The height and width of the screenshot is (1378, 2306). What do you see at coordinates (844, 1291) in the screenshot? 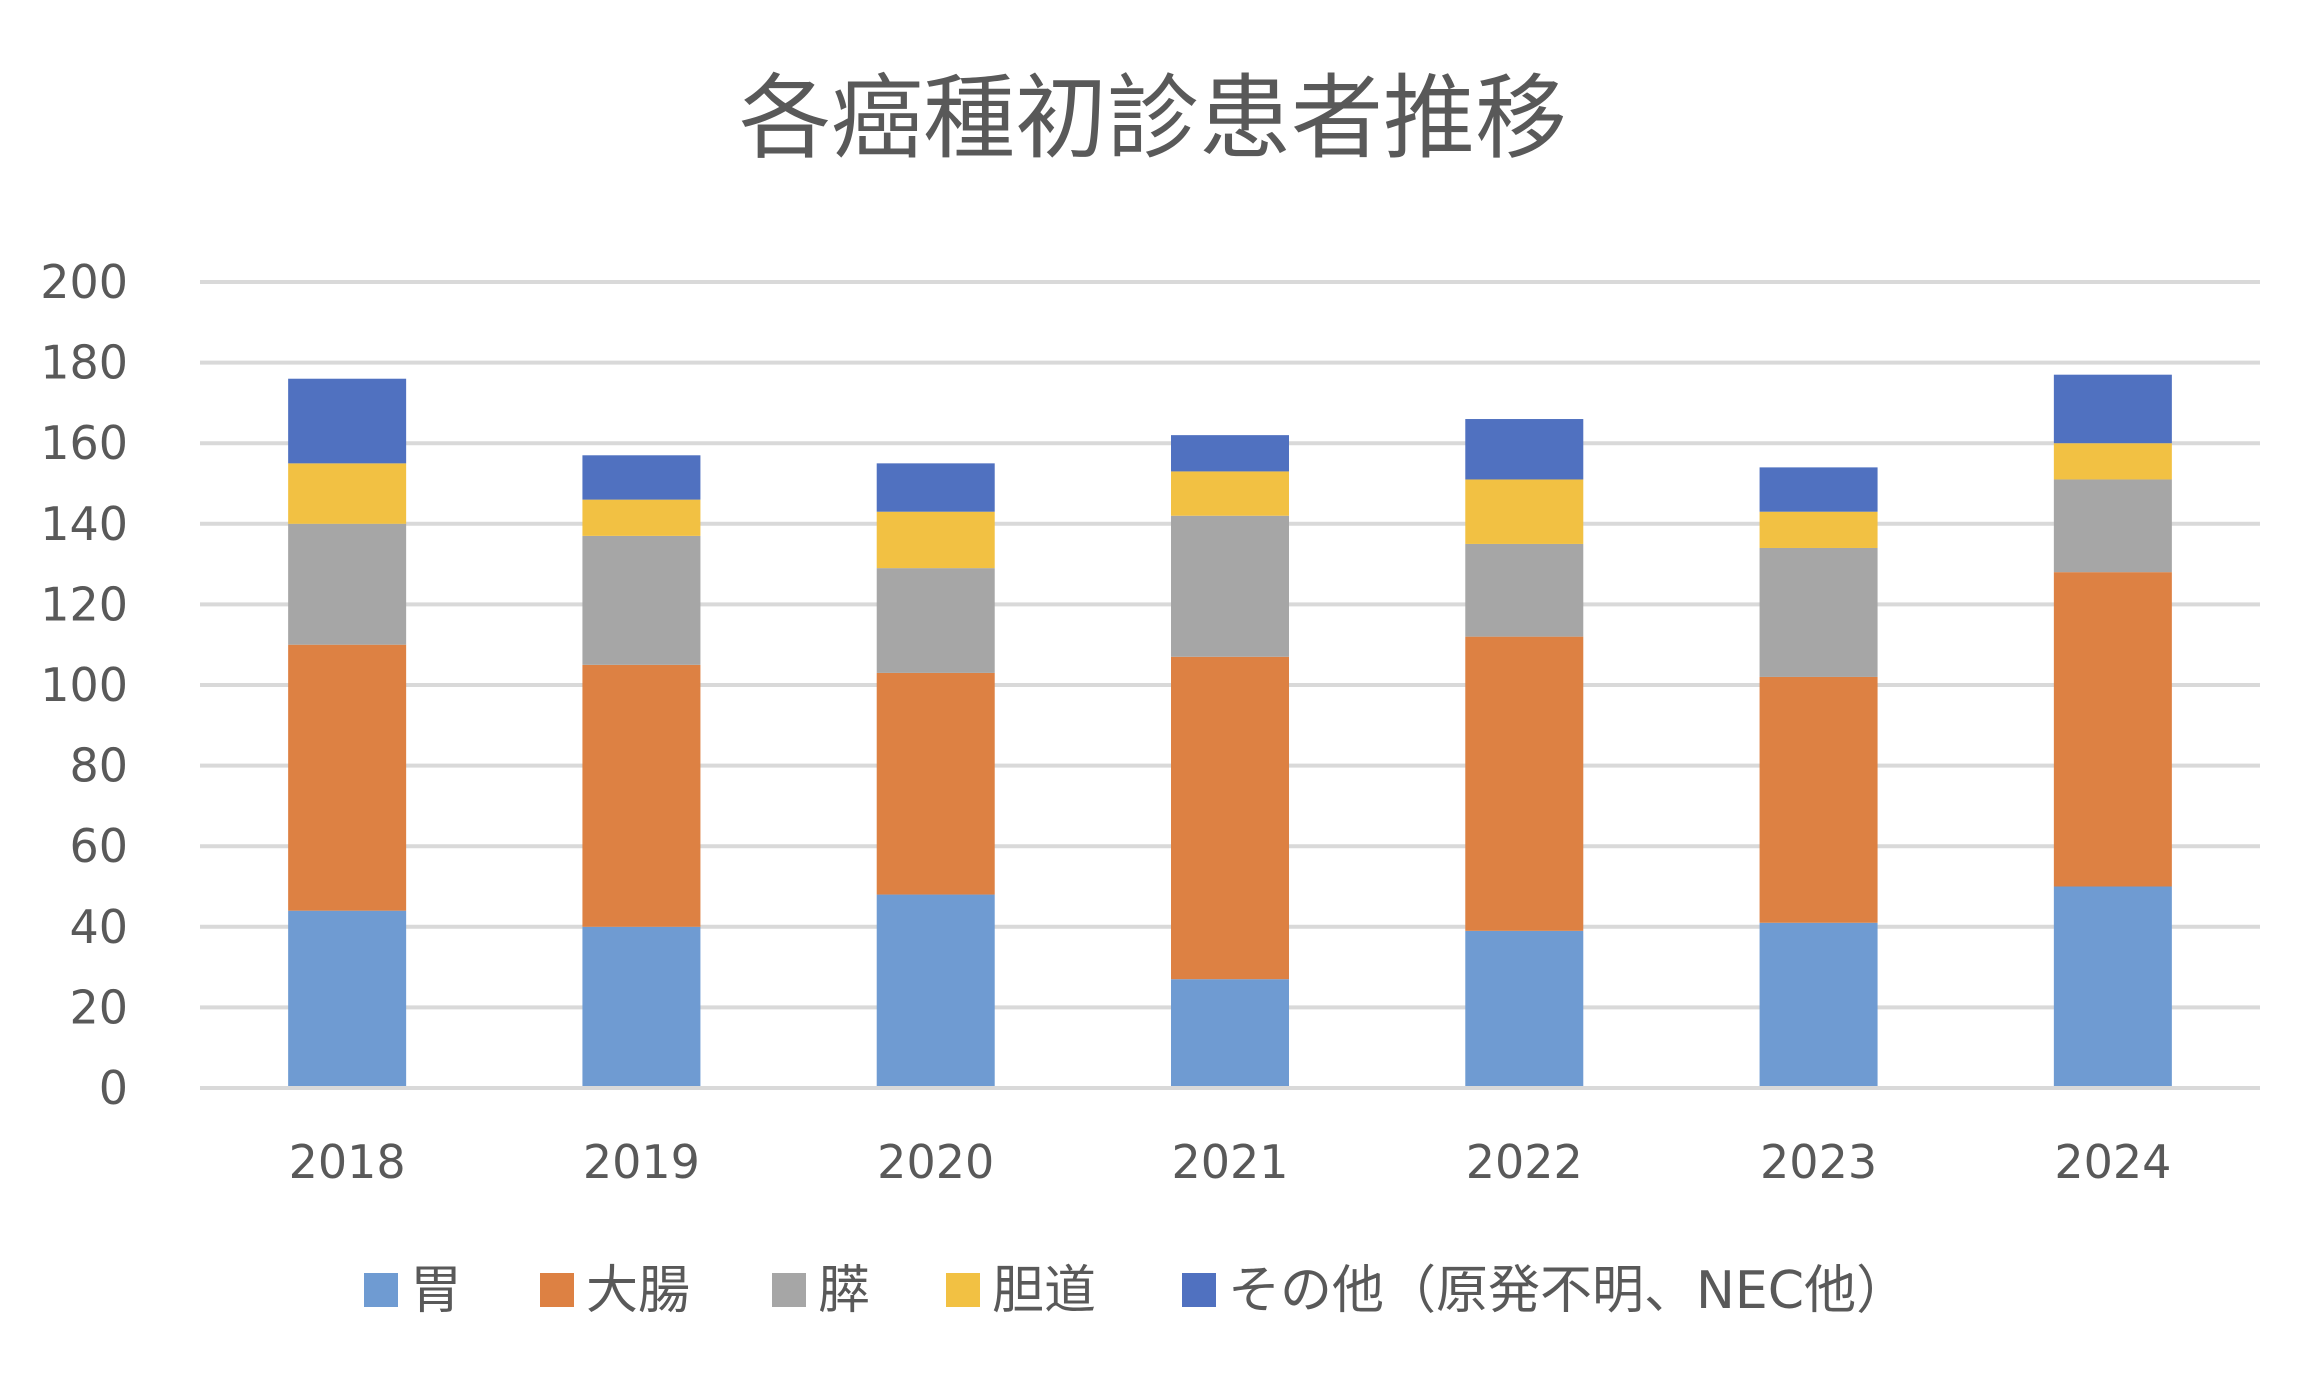
I see `legend-label: 膵` at bounding box center [844, 1291].